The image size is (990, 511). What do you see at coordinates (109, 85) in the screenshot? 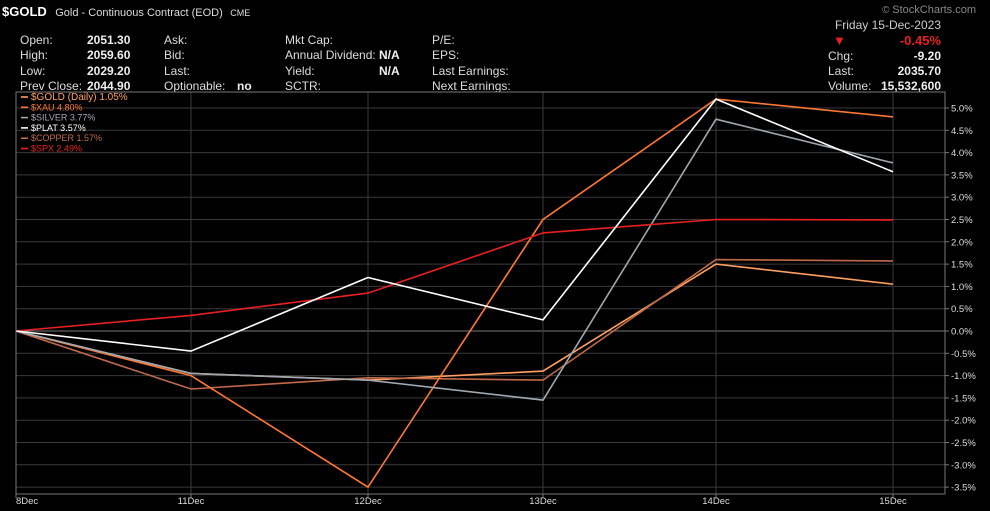
I see `prev-close-value: 2044.90` at bounding box center [109, 85].